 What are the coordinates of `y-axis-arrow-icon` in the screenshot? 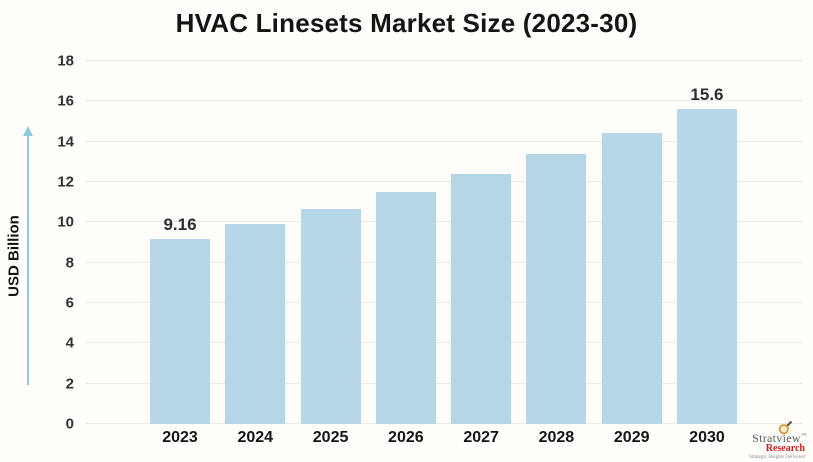 It's located at (28, 131).